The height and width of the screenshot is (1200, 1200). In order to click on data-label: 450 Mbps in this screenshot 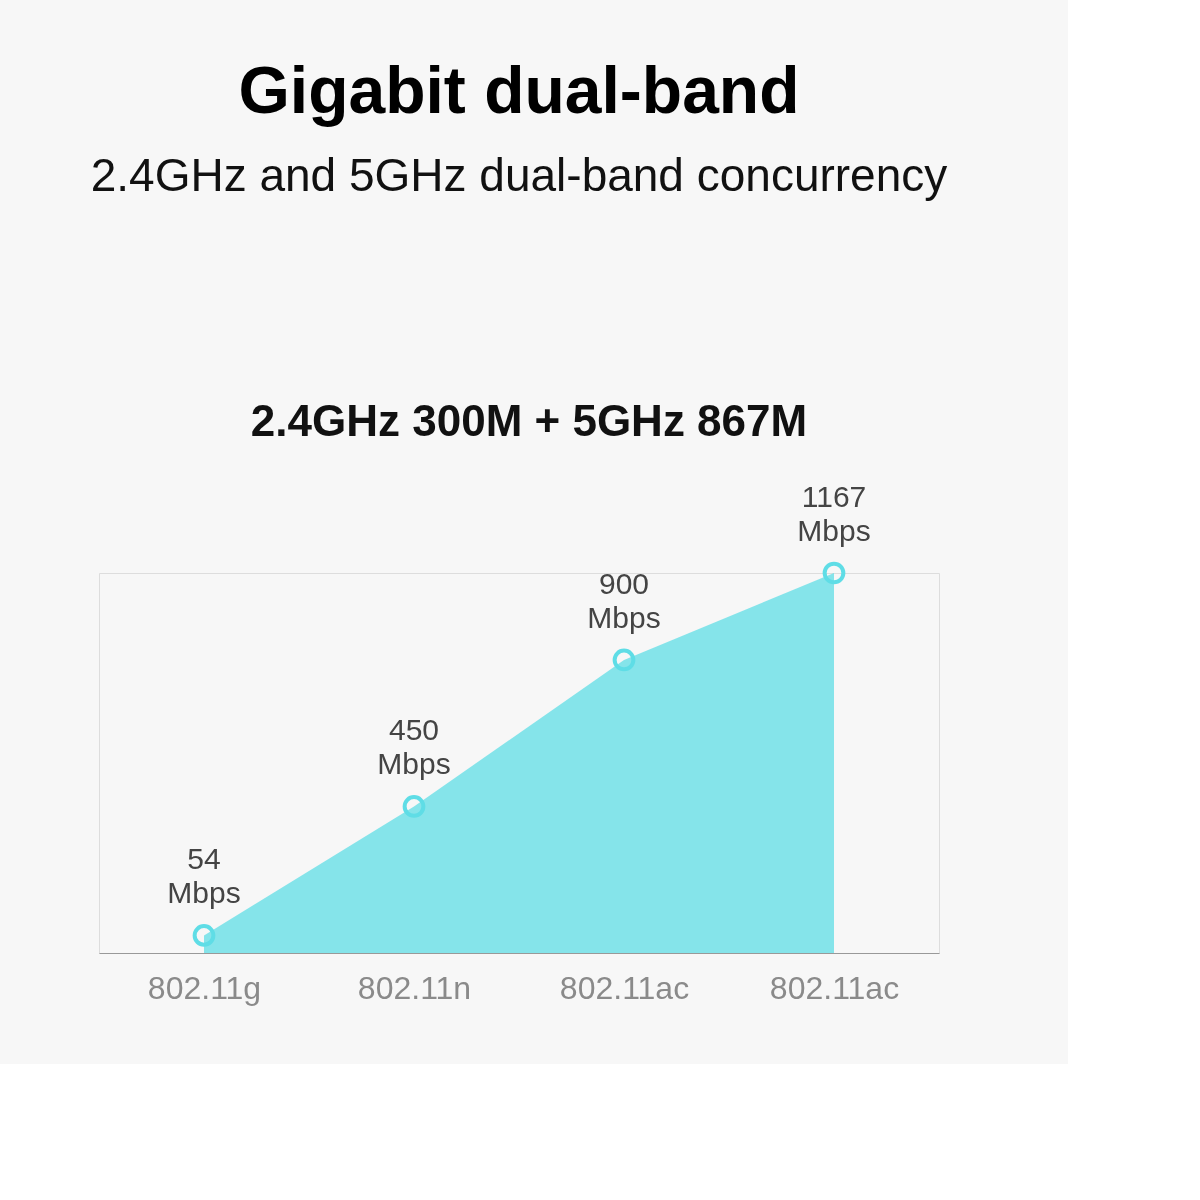, I will do `click(414, 747)`.